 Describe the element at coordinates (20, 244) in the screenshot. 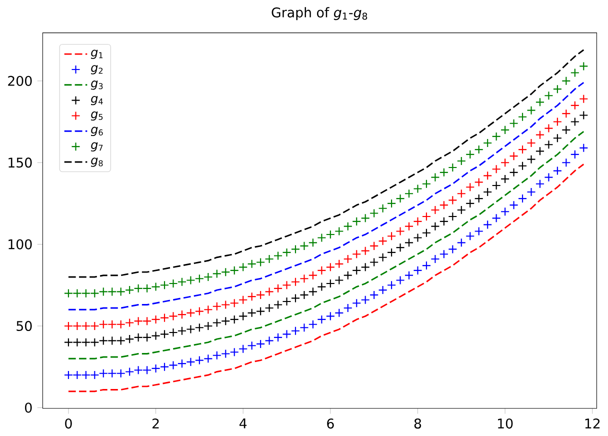

I see `y-tick-label: 100` at that location.